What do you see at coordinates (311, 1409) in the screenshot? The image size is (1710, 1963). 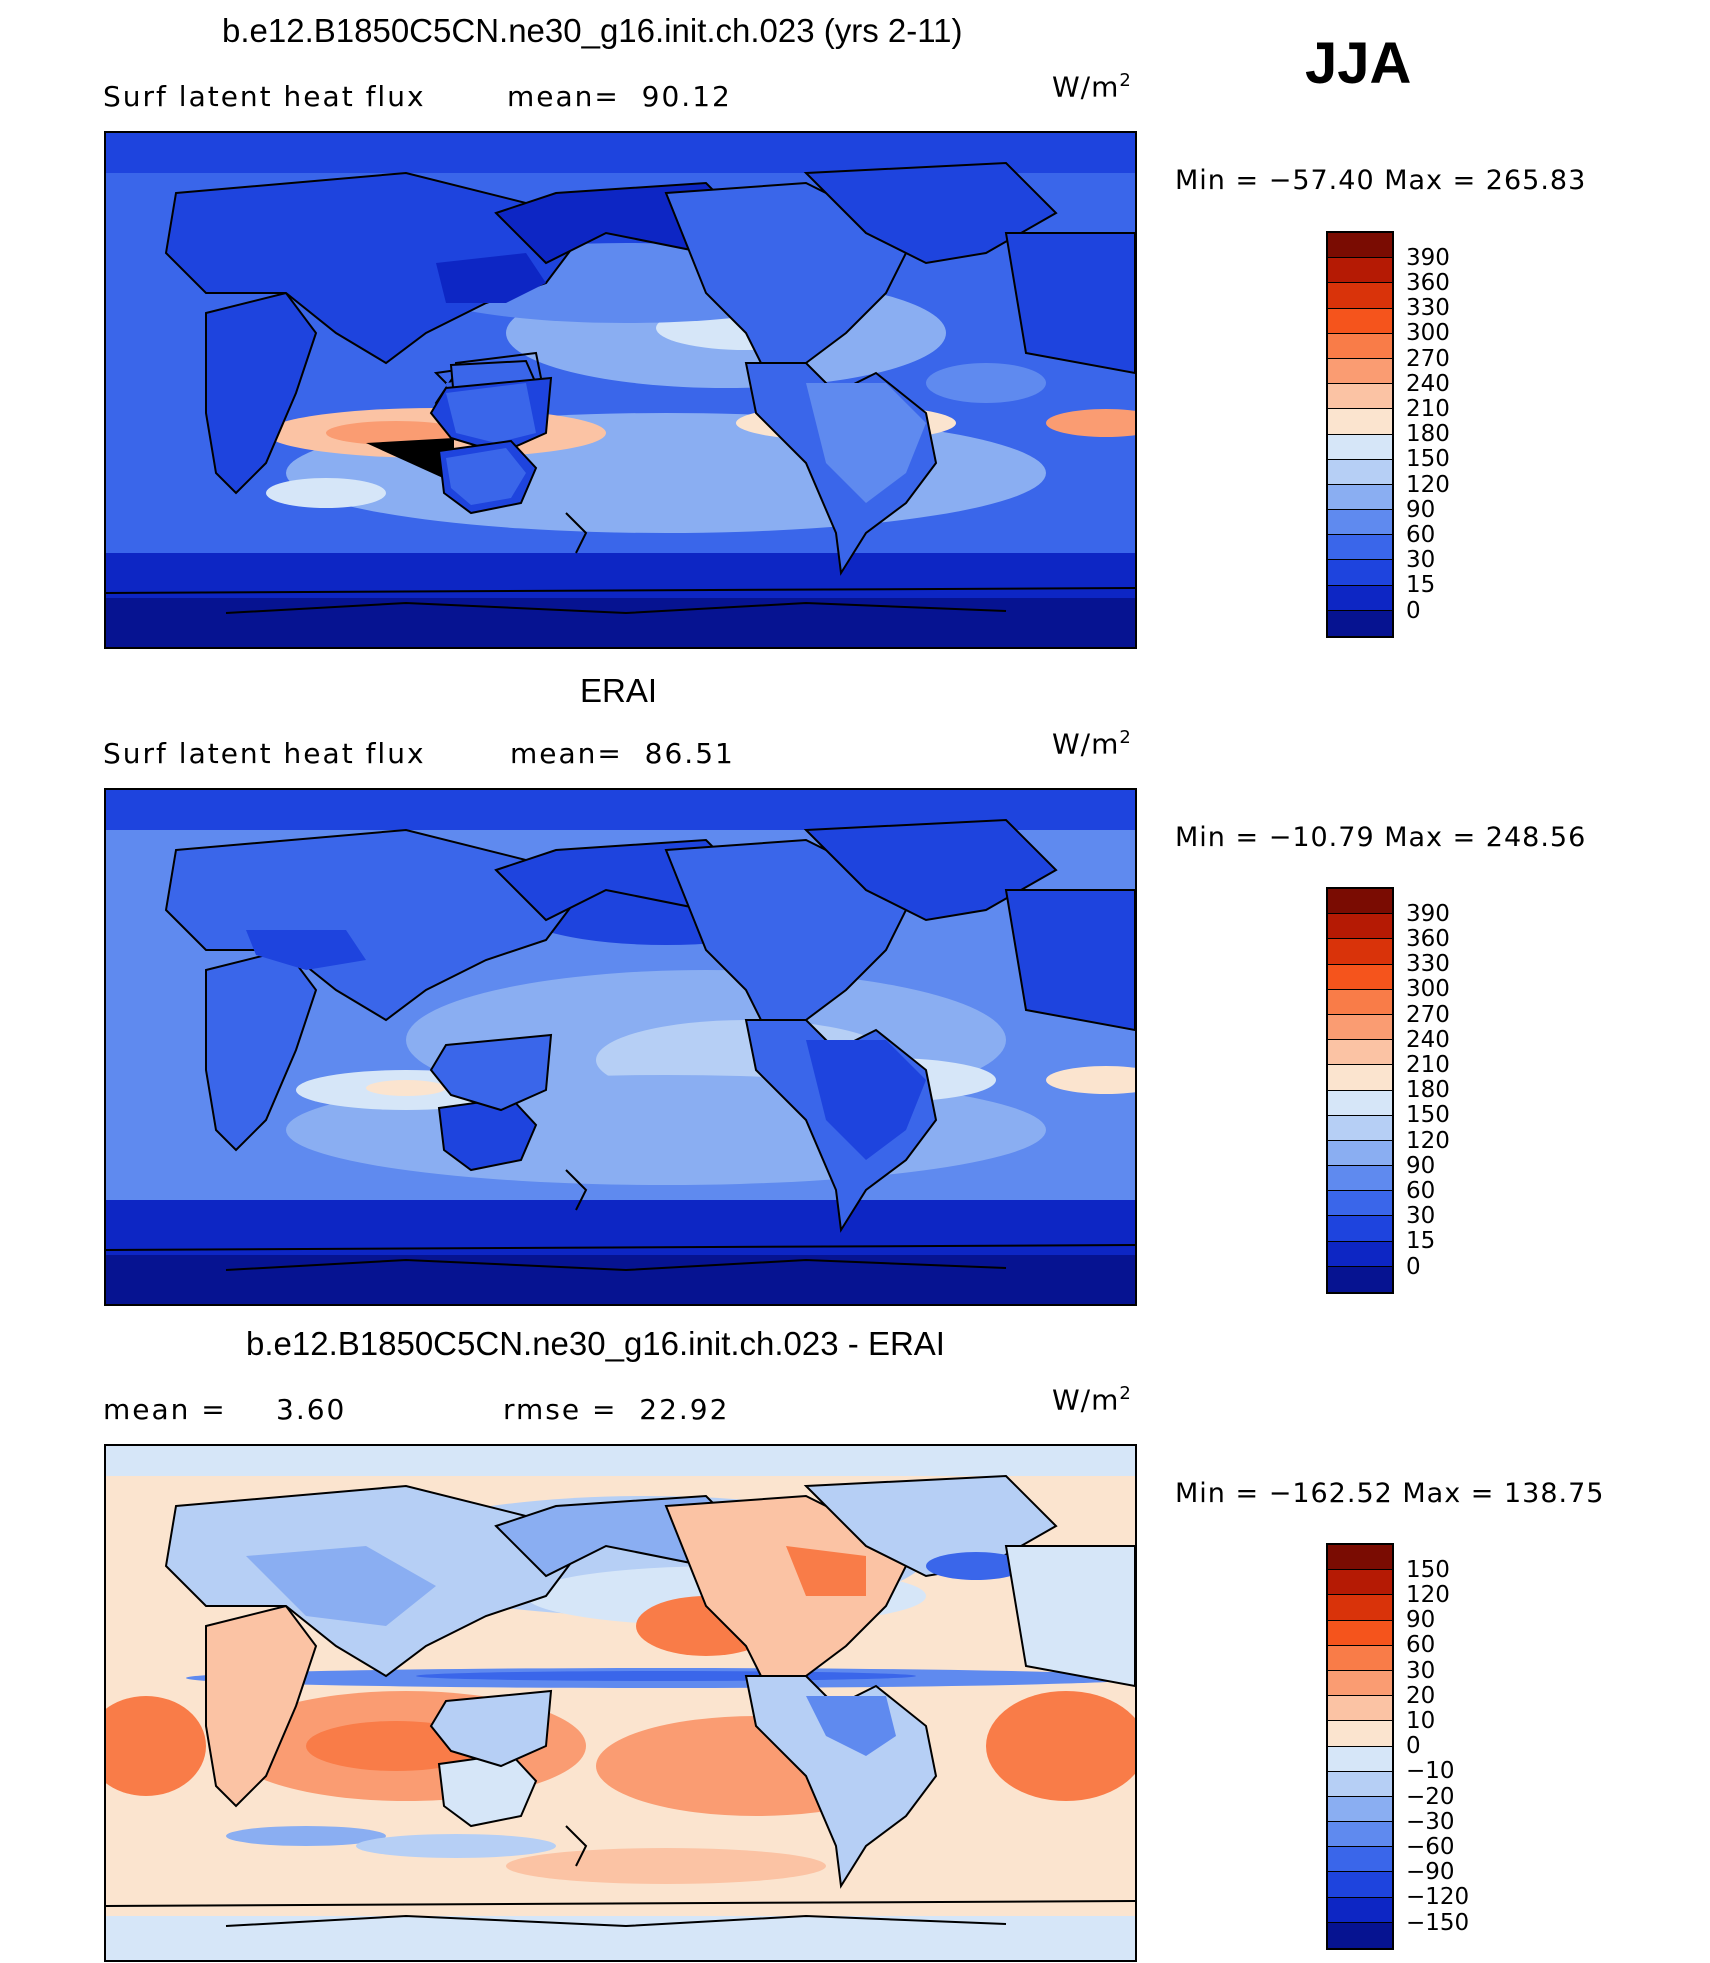 I see `panel-3-mean: 3.60` at bounding box center [311, 1409].